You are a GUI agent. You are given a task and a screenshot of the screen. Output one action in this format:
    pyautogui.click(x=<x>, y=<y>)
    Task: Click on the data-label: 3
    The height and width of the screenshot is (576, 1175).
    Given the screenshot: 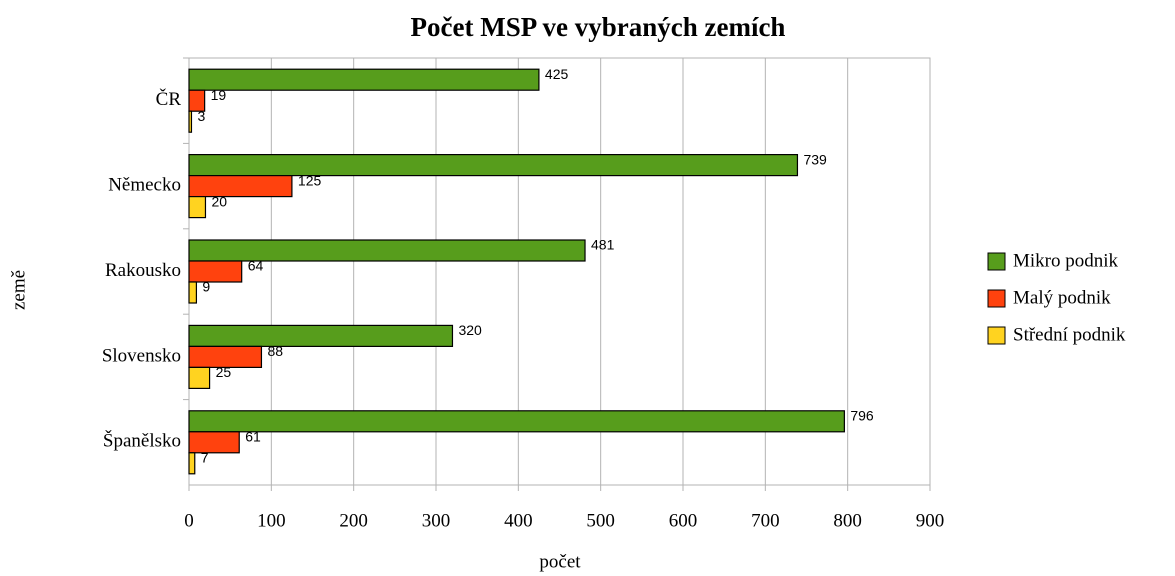 What is the action you would take?
    pyautogui.click(x=201, y=116)
    